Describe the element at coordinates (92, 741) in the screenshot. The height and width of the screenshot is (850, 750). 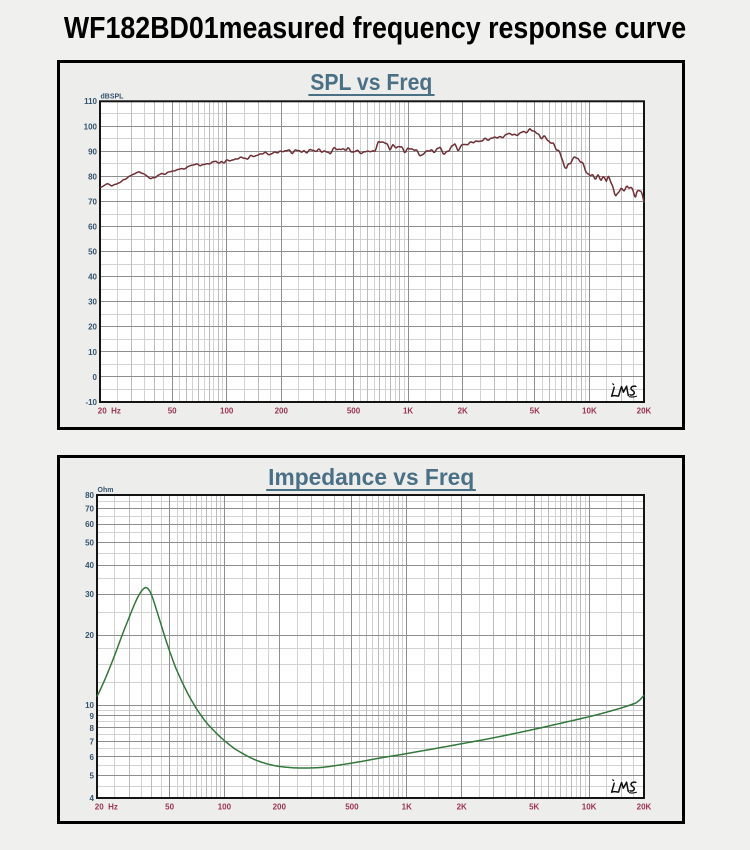
I see `svg-text: 7` at that location.